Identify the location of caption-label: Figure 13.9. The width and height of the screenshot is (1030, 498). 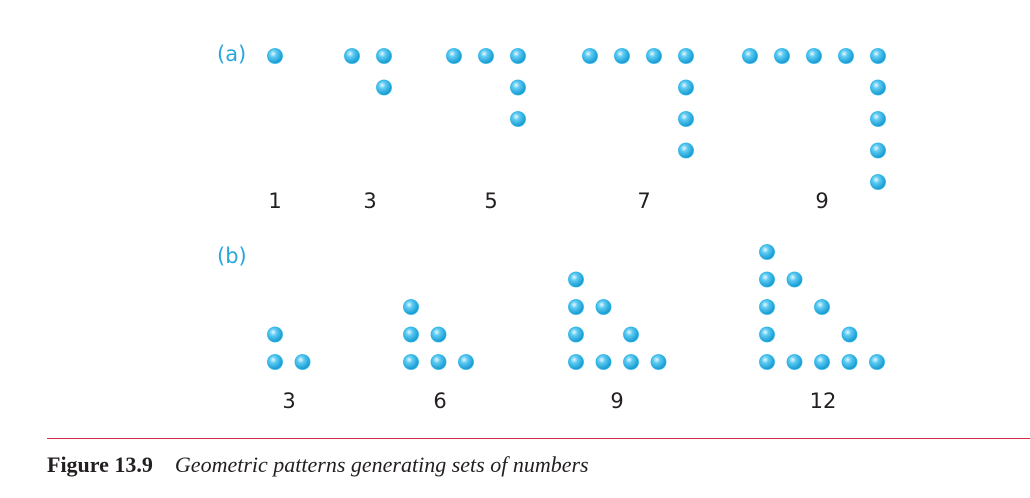
(100, 464).